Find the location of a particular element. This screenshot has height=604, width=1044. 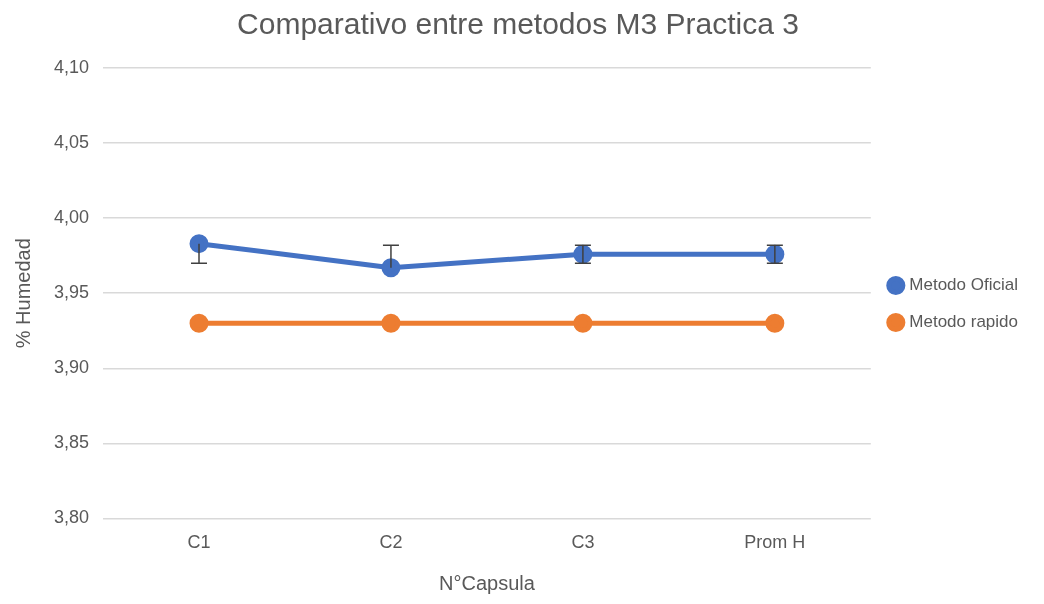

x-tick-label: Prom H is located at coordinates (775, 542).